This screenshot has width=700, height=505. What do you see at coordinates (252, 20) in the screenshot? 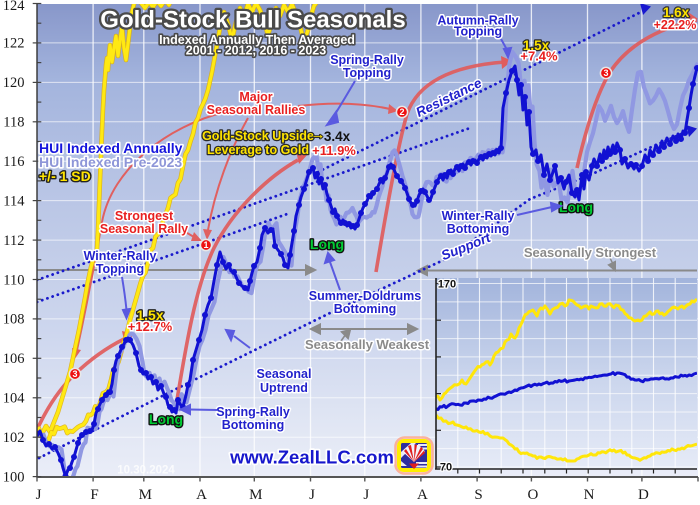
I see `svg-text: Gold-Stock Bull Seasonals` at bounding box center [252, 20].